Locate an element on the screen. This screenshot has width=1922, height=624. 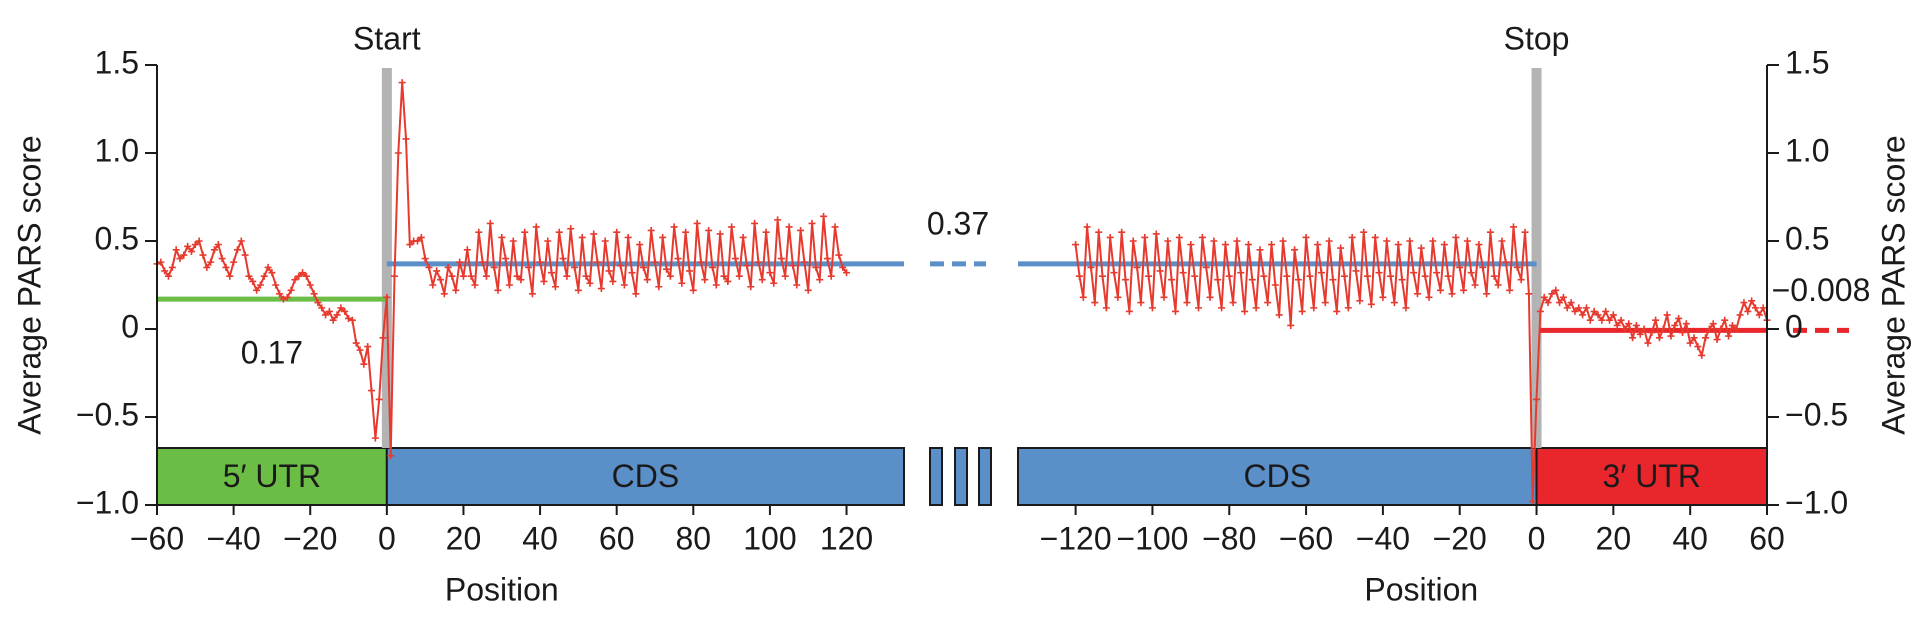
y-tick-label: −0.5 is located at coordinates (1816, 414).